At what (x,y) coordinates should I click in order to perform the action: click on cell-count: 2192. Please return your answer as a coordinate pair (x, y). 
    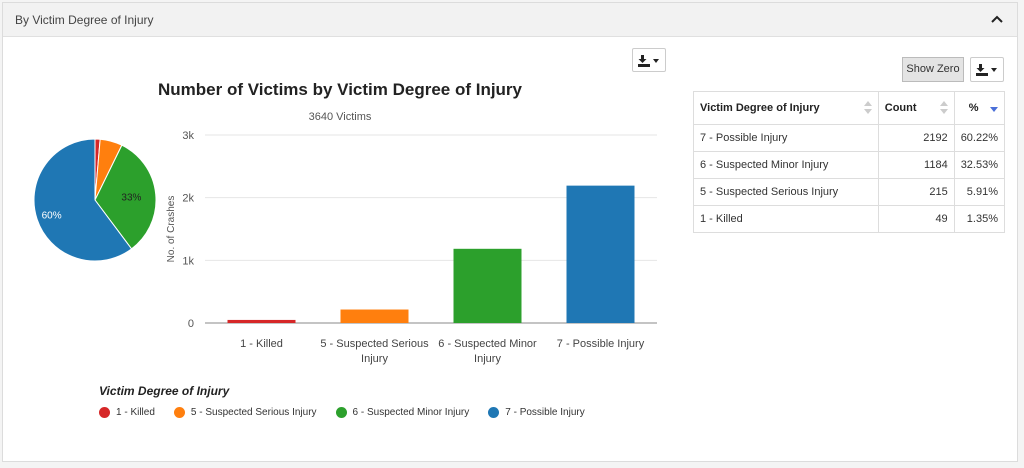
    Looking at the image, I should click on (916, 138).